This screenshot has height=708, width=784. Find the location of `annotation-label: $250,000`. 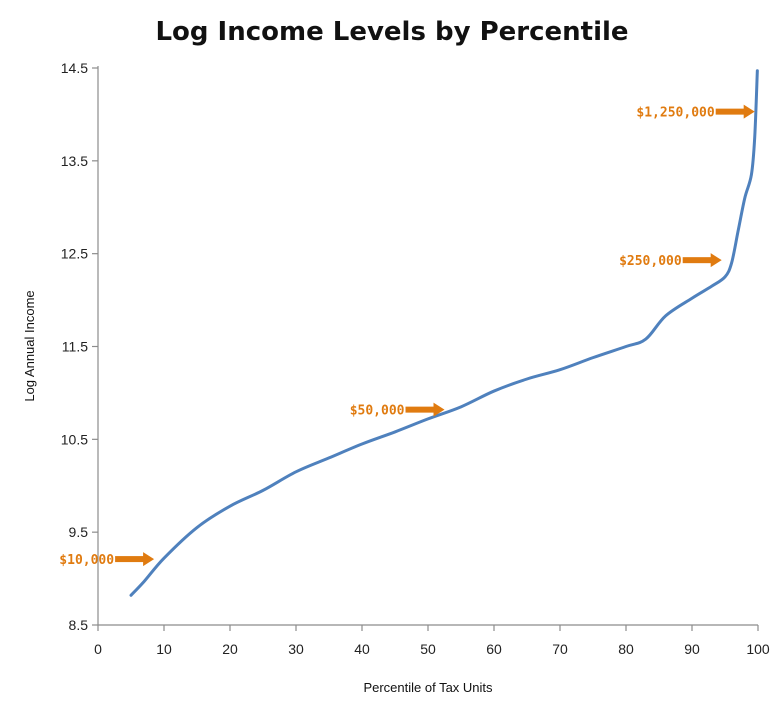

annotation-label: $250,000 is located at coordinates (650, 261).